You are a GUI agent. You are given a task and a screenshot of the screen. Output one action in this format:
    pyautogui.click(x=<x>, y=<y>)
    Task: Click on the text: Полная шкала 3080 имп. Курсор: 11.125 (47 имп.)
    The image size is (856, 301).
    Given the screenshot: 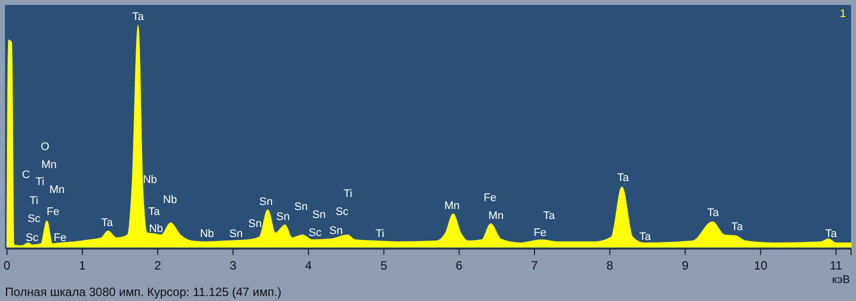 What is the action you would take?
    pyautogui.click(x=143, y=292)
    